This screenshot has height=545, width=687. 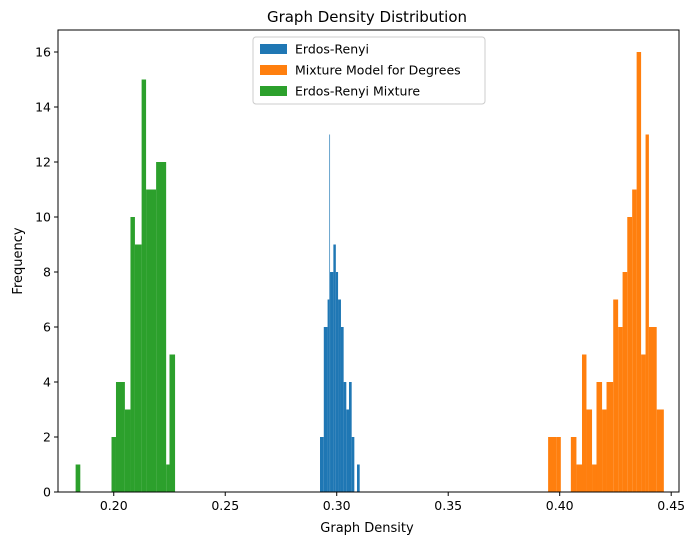 I want to click on legend-label-0: Erdos-Renyi, so click(x=332, y=49).